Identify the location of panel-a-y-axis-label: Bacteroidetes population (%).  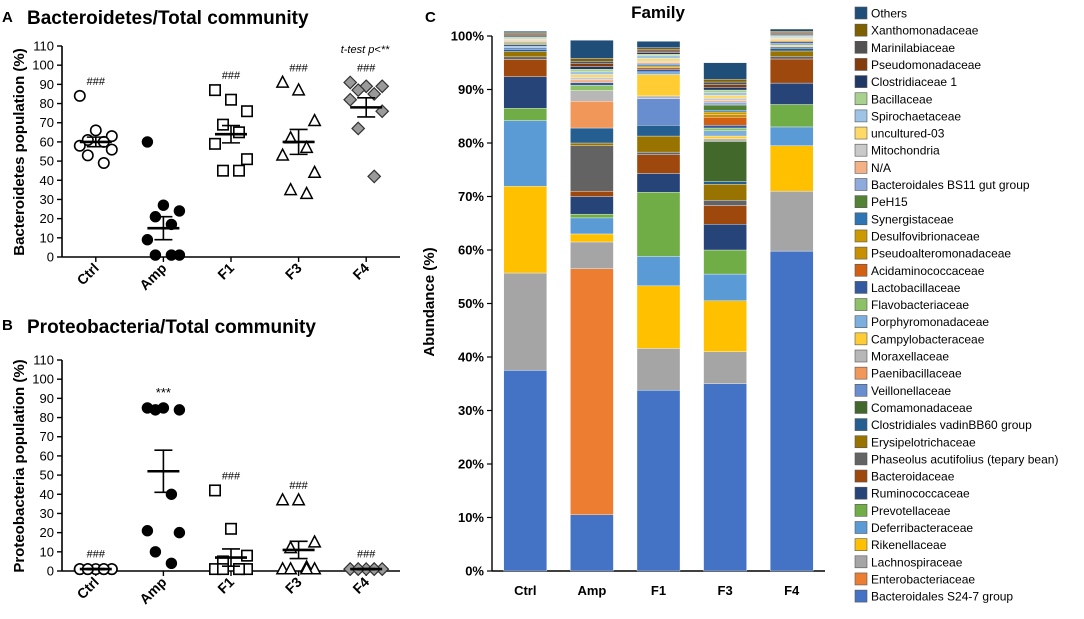
(19, 152).